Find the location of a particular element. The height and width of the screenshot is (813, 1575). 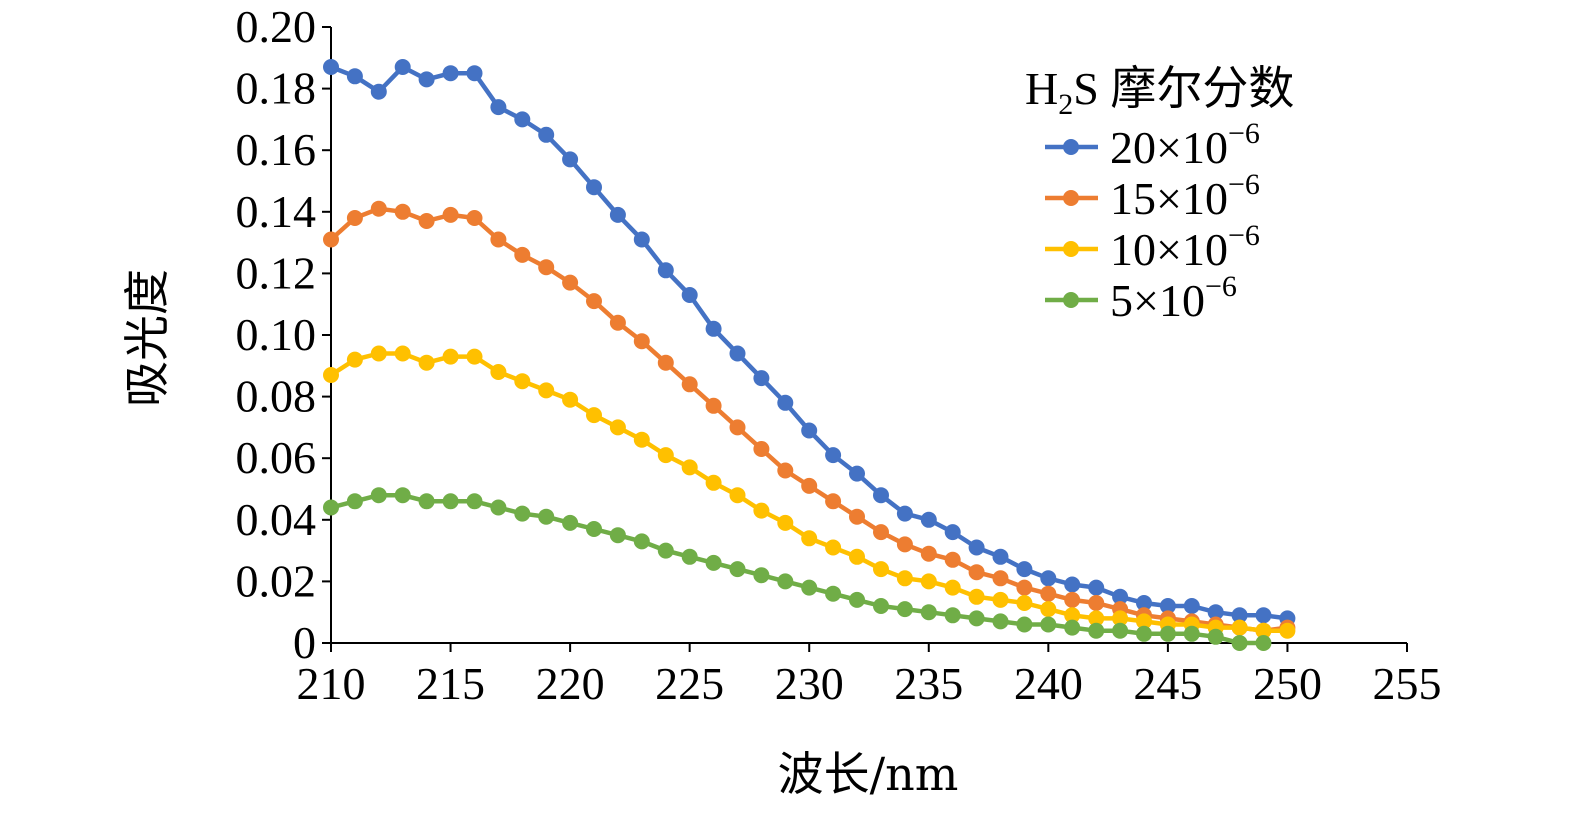

legend-item: 15×10−6 is located at coordinates (1152, 196).